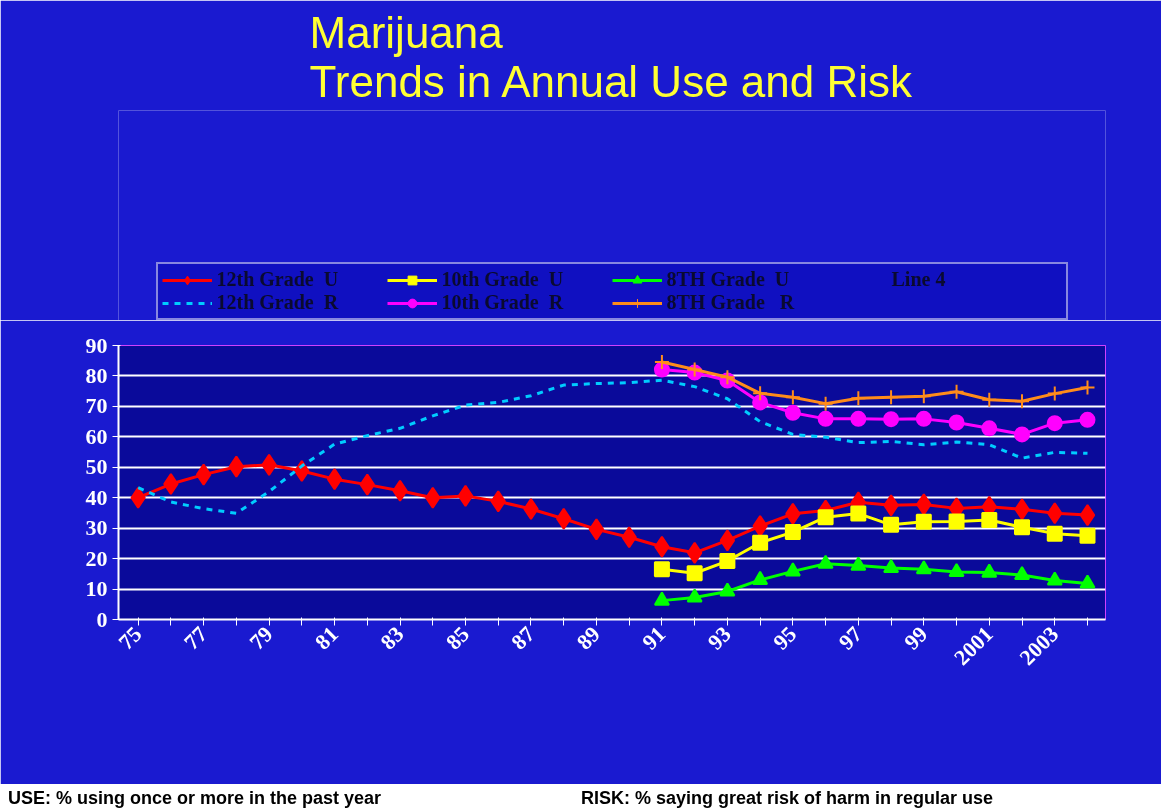  I want to click on legend-label: 10th Grade U, so click(503, 279).